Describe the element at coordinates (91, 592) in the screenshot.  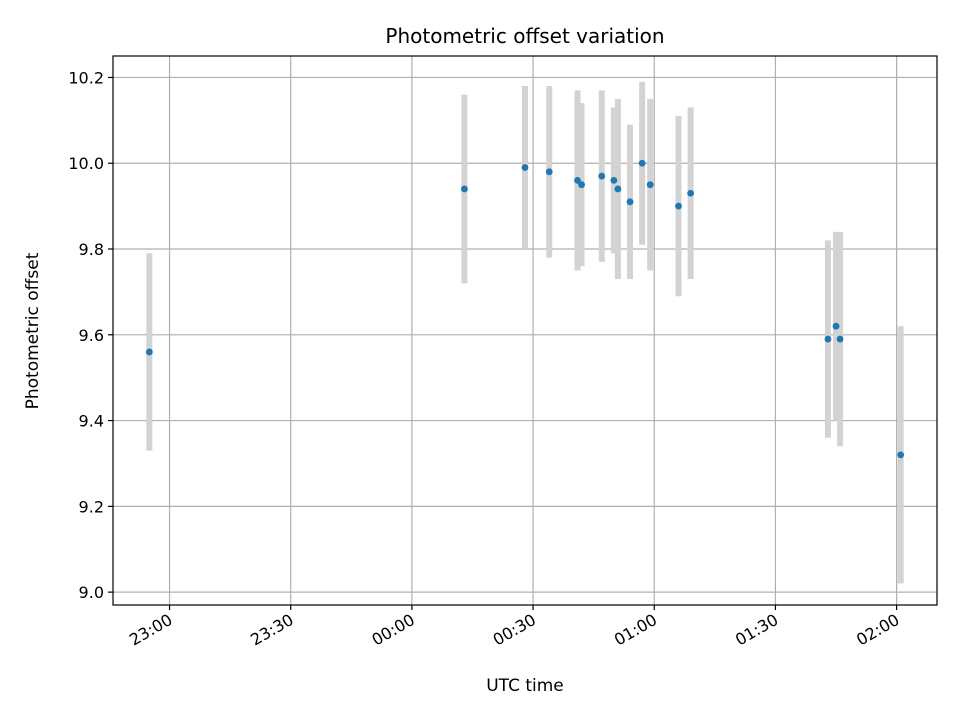
I see `y-tick-label: 9.0` at that location.